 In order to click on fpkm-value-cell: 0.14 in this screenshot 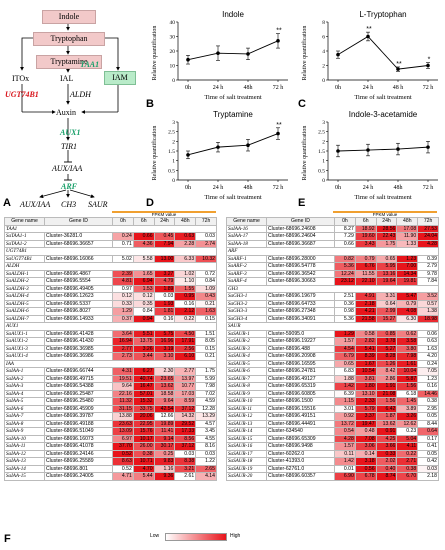, I will do `click(365, 453)`.